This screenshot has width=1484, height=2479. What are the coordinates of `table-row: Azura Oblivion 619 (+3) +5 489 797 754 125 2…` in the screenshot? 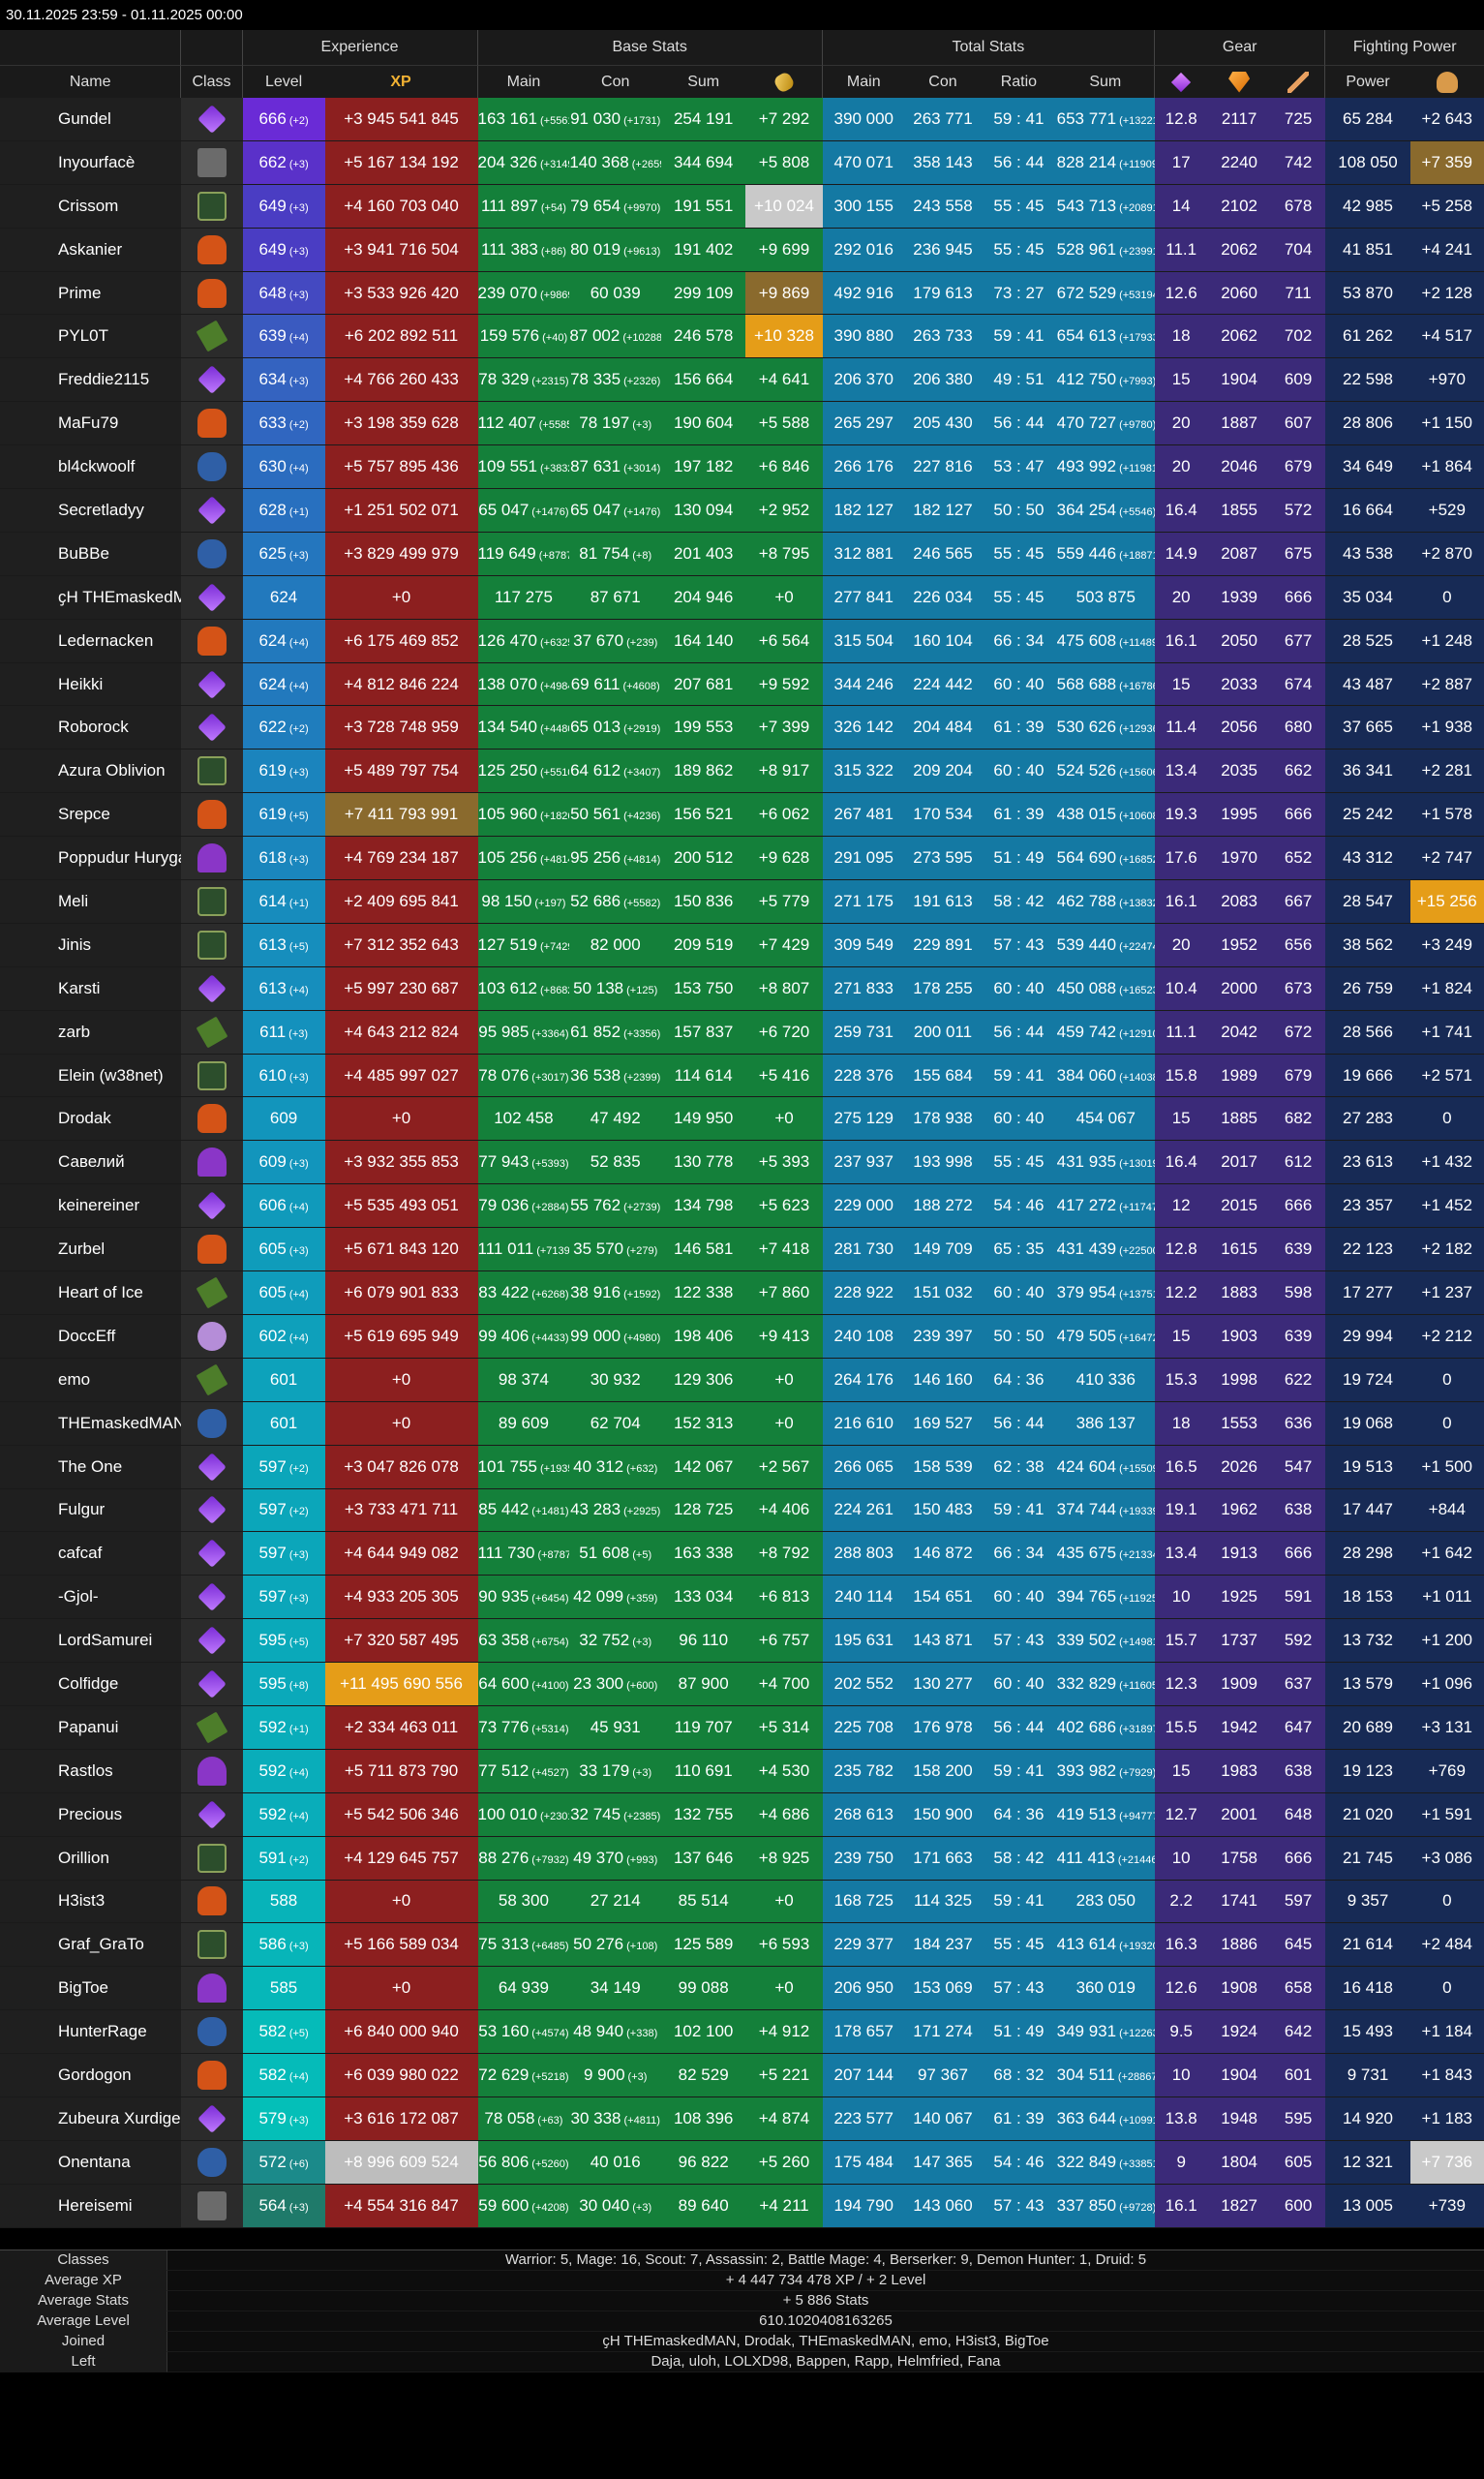 It's located at (742, 772).